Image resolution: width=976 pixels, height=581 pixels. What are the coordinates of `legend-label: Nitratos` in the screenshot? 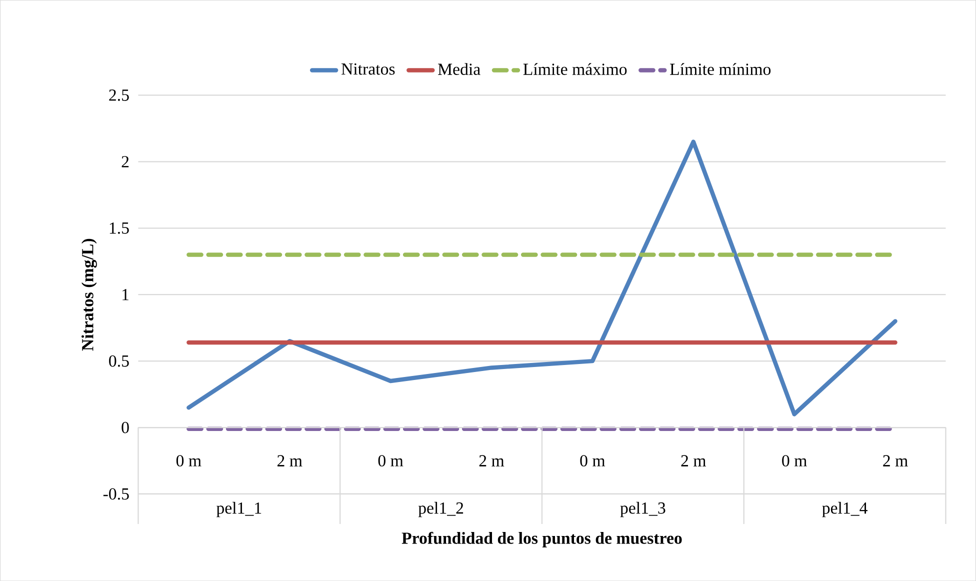 It's located at (368, 69).